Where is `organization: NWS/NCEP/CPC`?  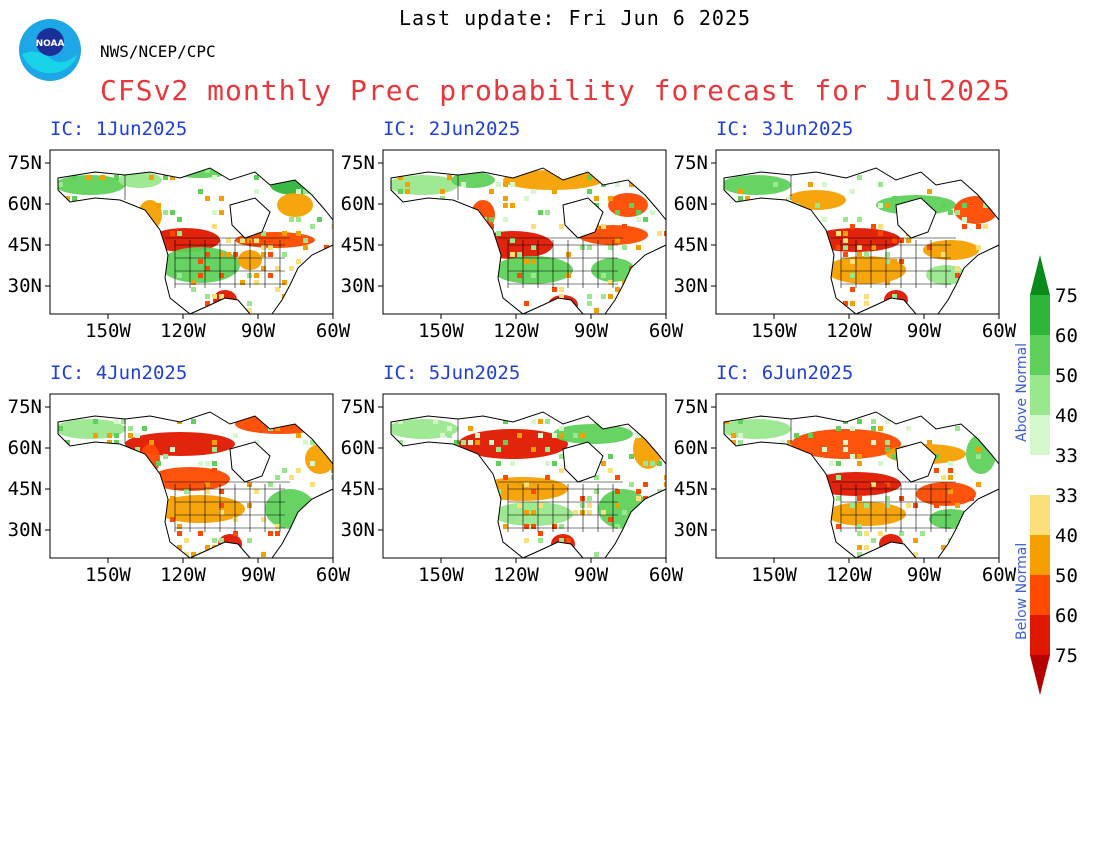
organization: NWS/NCEP/CPC is located at coordinates (158, 51).